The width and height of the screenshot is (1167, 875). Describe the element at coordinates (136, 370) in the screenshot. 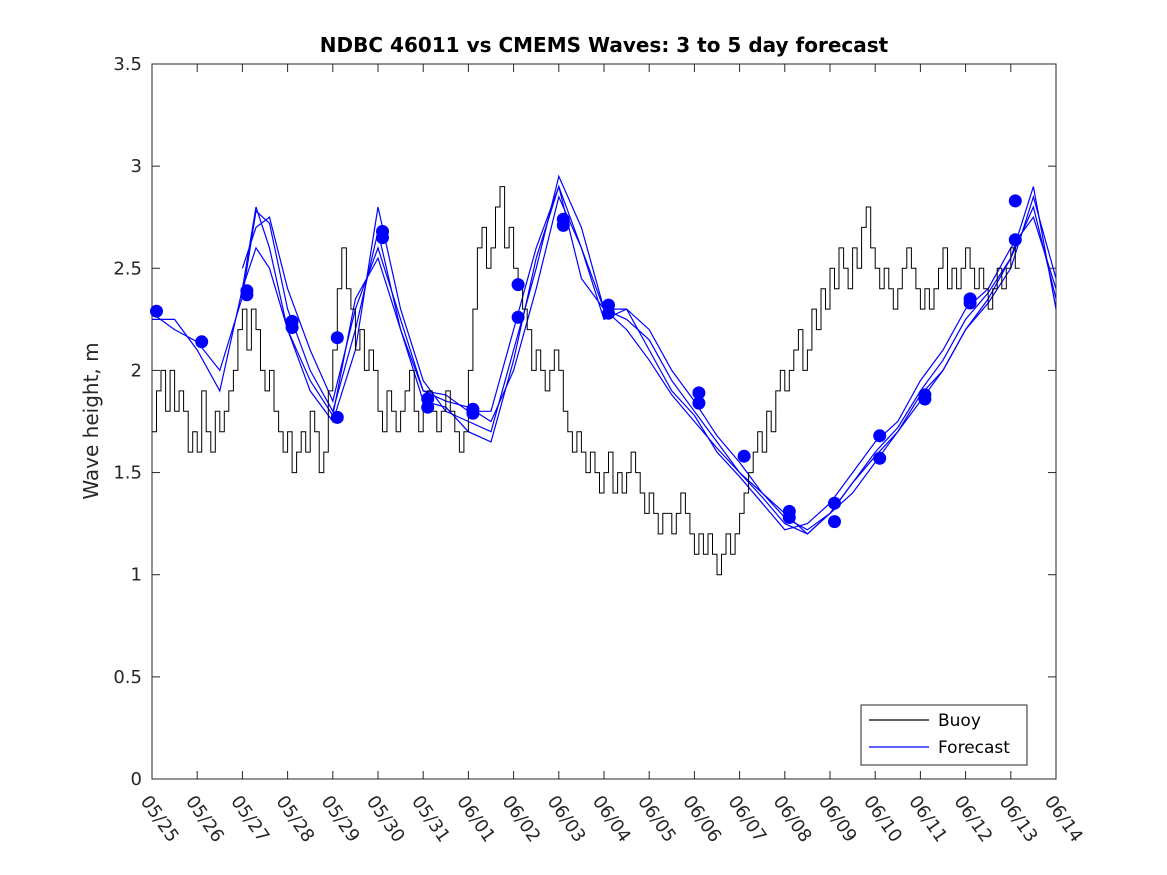

I see `y-tick-label: 2` at that location.